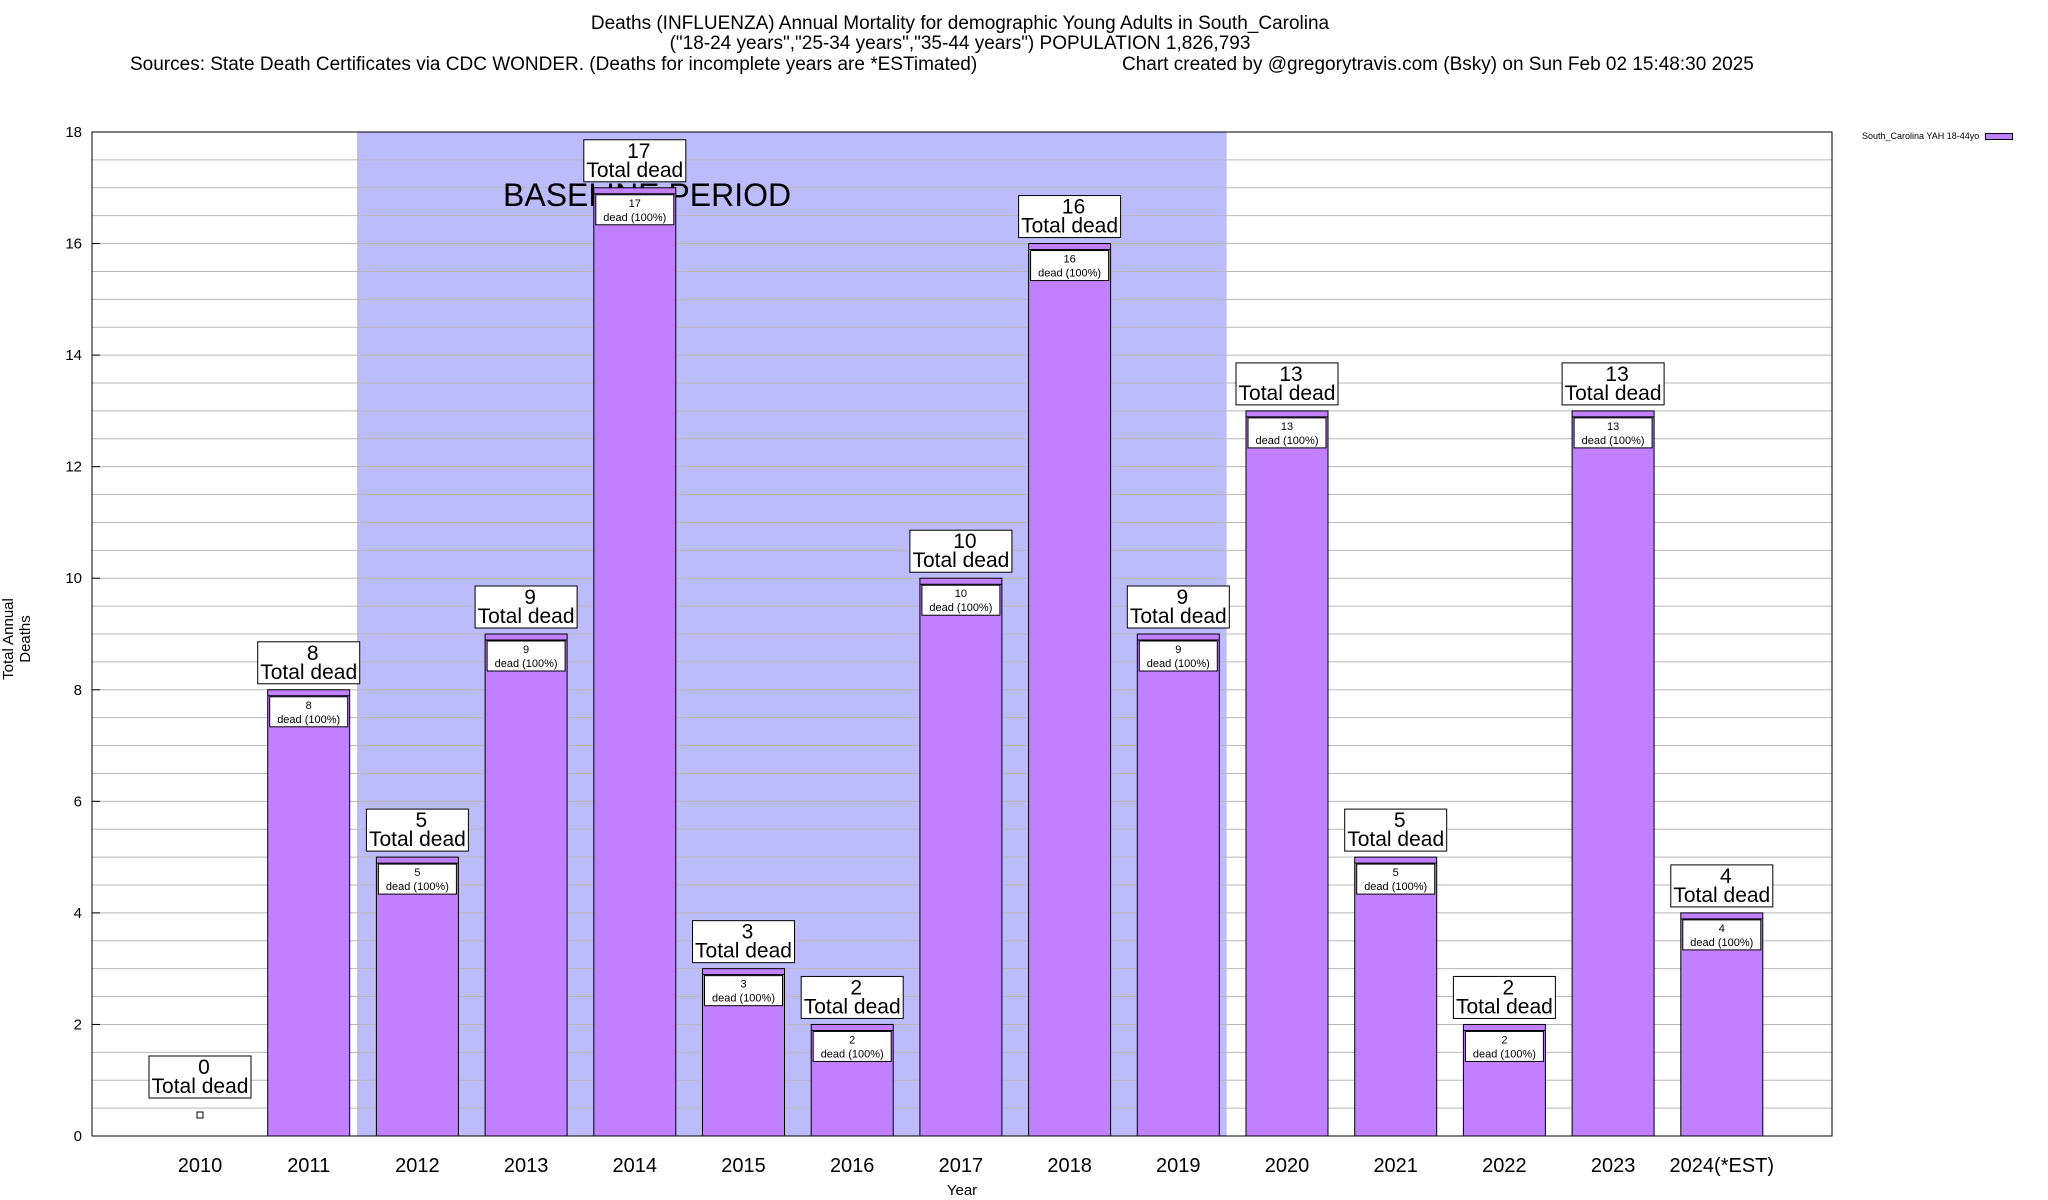  Describe the element at coordinates (1613, 1166) in the screenshot. I see `x-tick-label: 2023` at that location.